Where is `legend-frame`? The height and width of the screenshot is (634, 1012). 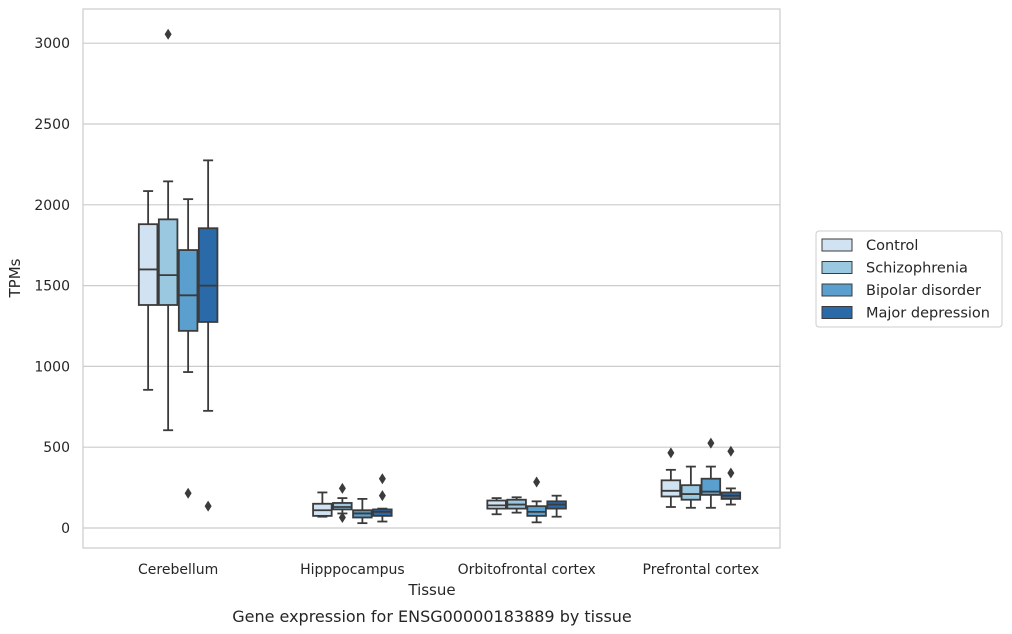 legend-frame is located at coordinates (909, 279).